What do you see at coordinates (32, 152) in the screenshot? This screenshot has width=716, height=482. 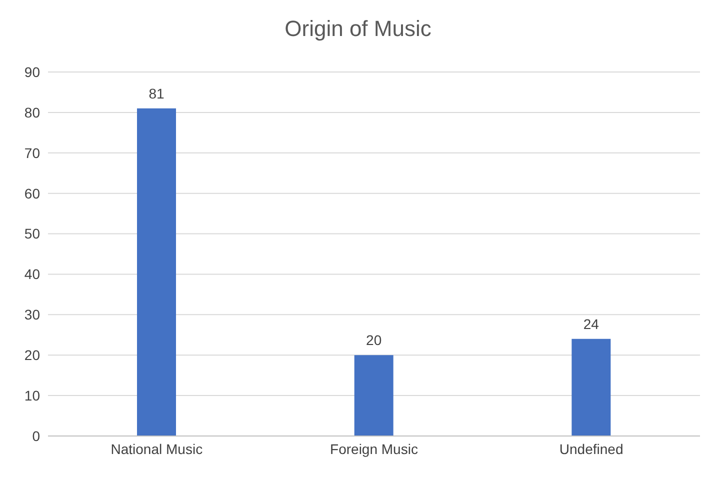 I see `y-tick-label: 70` at bounding box center [32, 152].